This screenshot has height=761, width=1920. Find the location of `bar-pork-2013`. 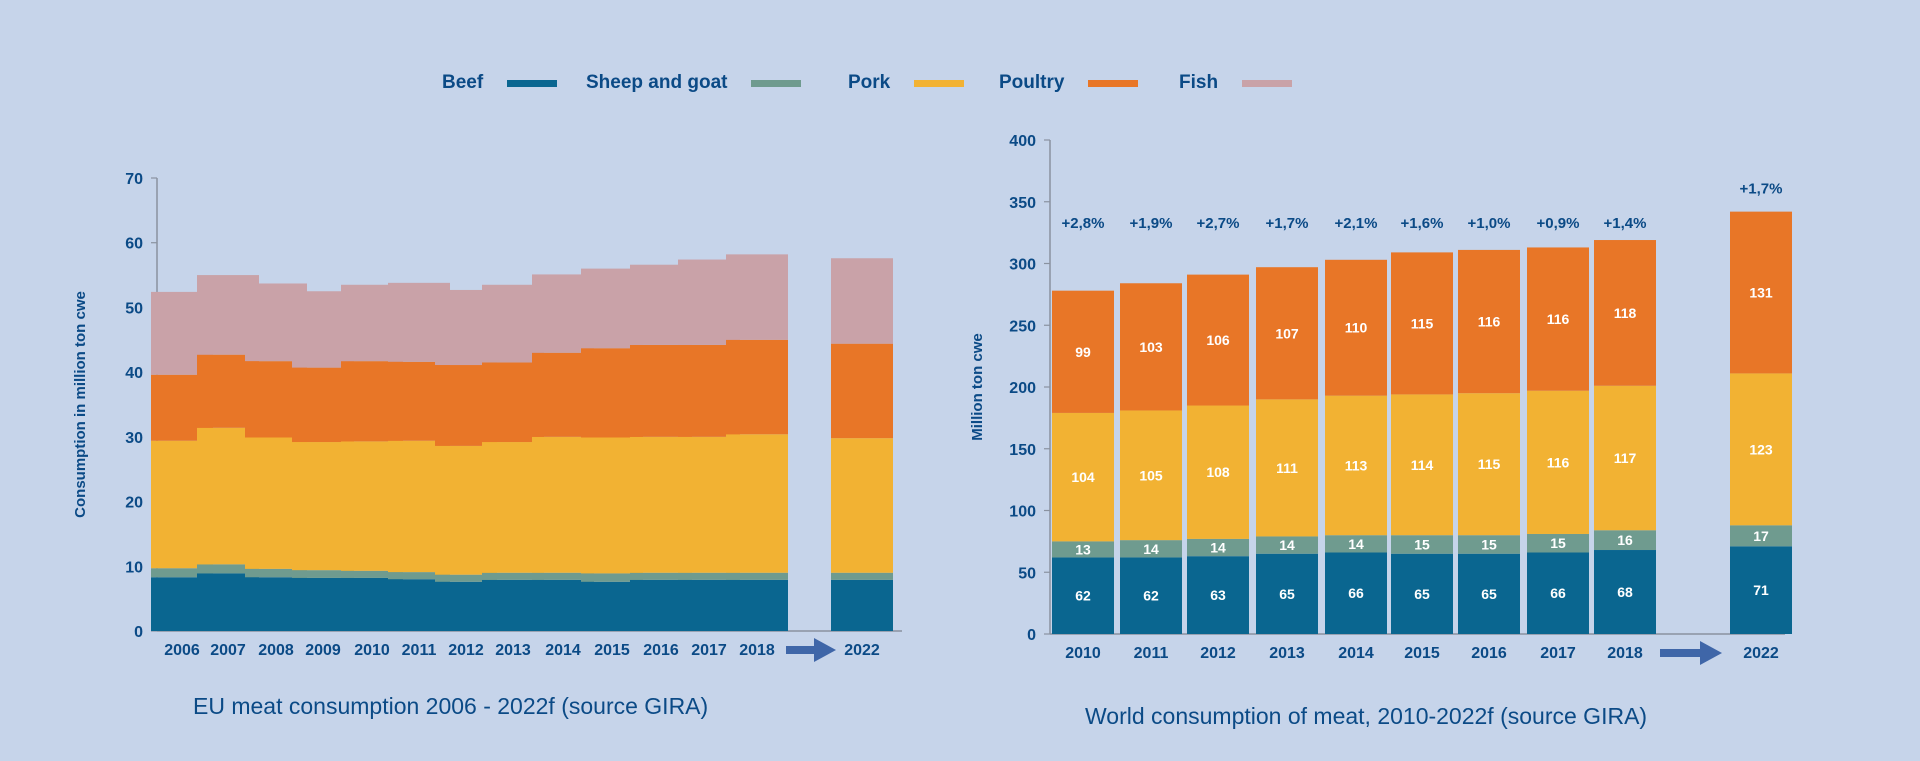

bar-pork-2013 is located at coordinates (1287, 468).